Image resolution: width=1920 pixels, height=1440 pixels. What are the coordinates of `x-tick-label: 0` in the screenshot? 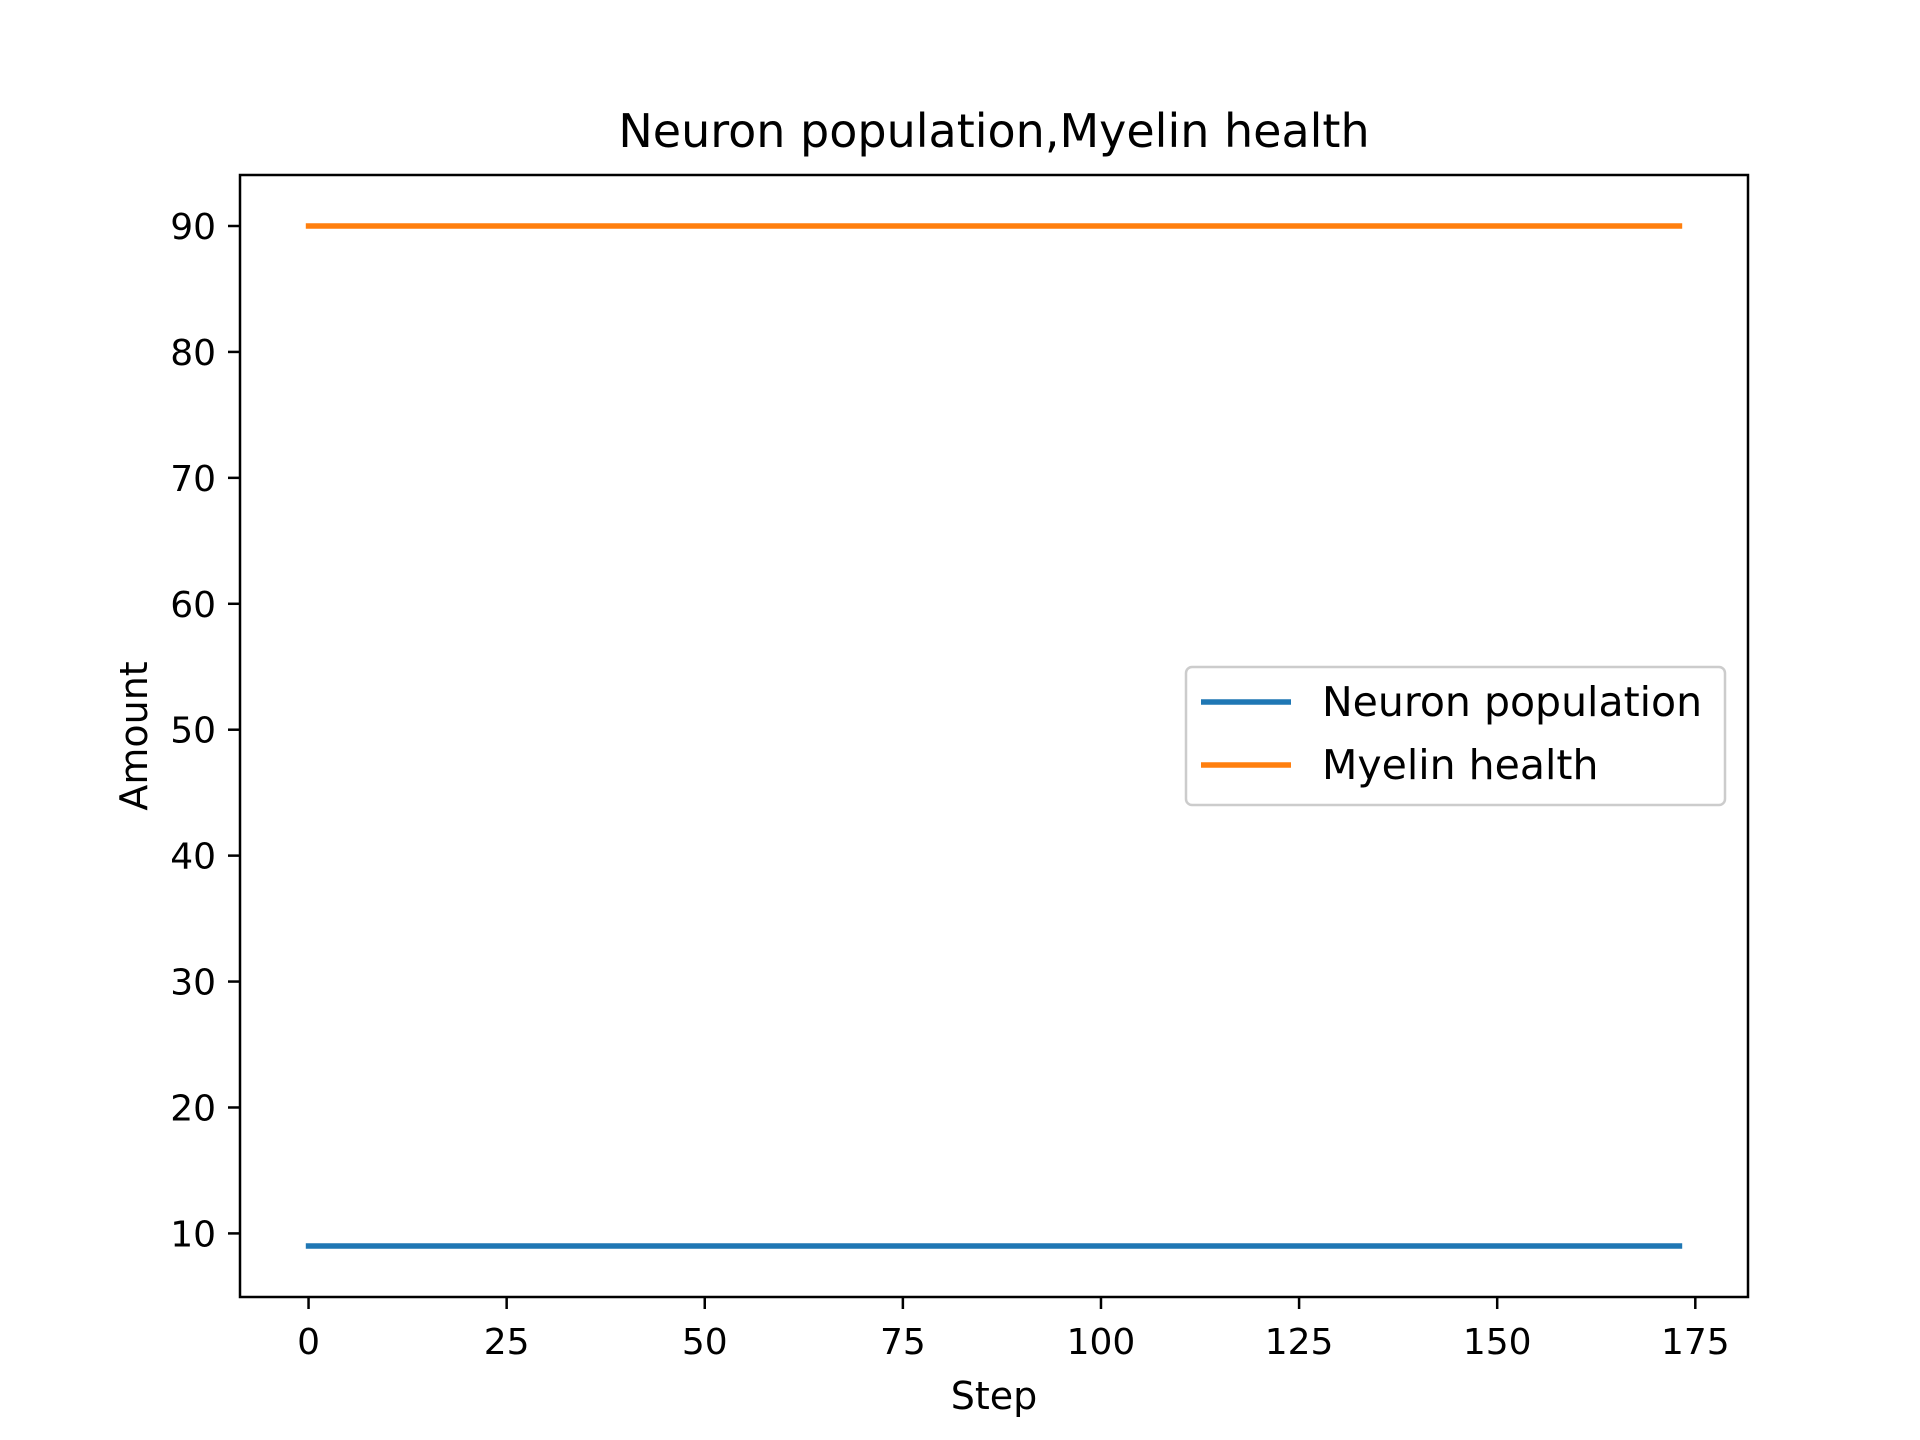 It's located at (308, 1342).